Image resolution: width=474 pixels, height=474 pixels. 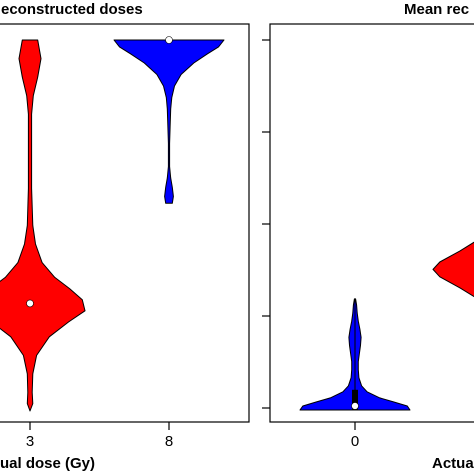 I want to click on violin-dose-8-median-point, so click(x=169, y=40).